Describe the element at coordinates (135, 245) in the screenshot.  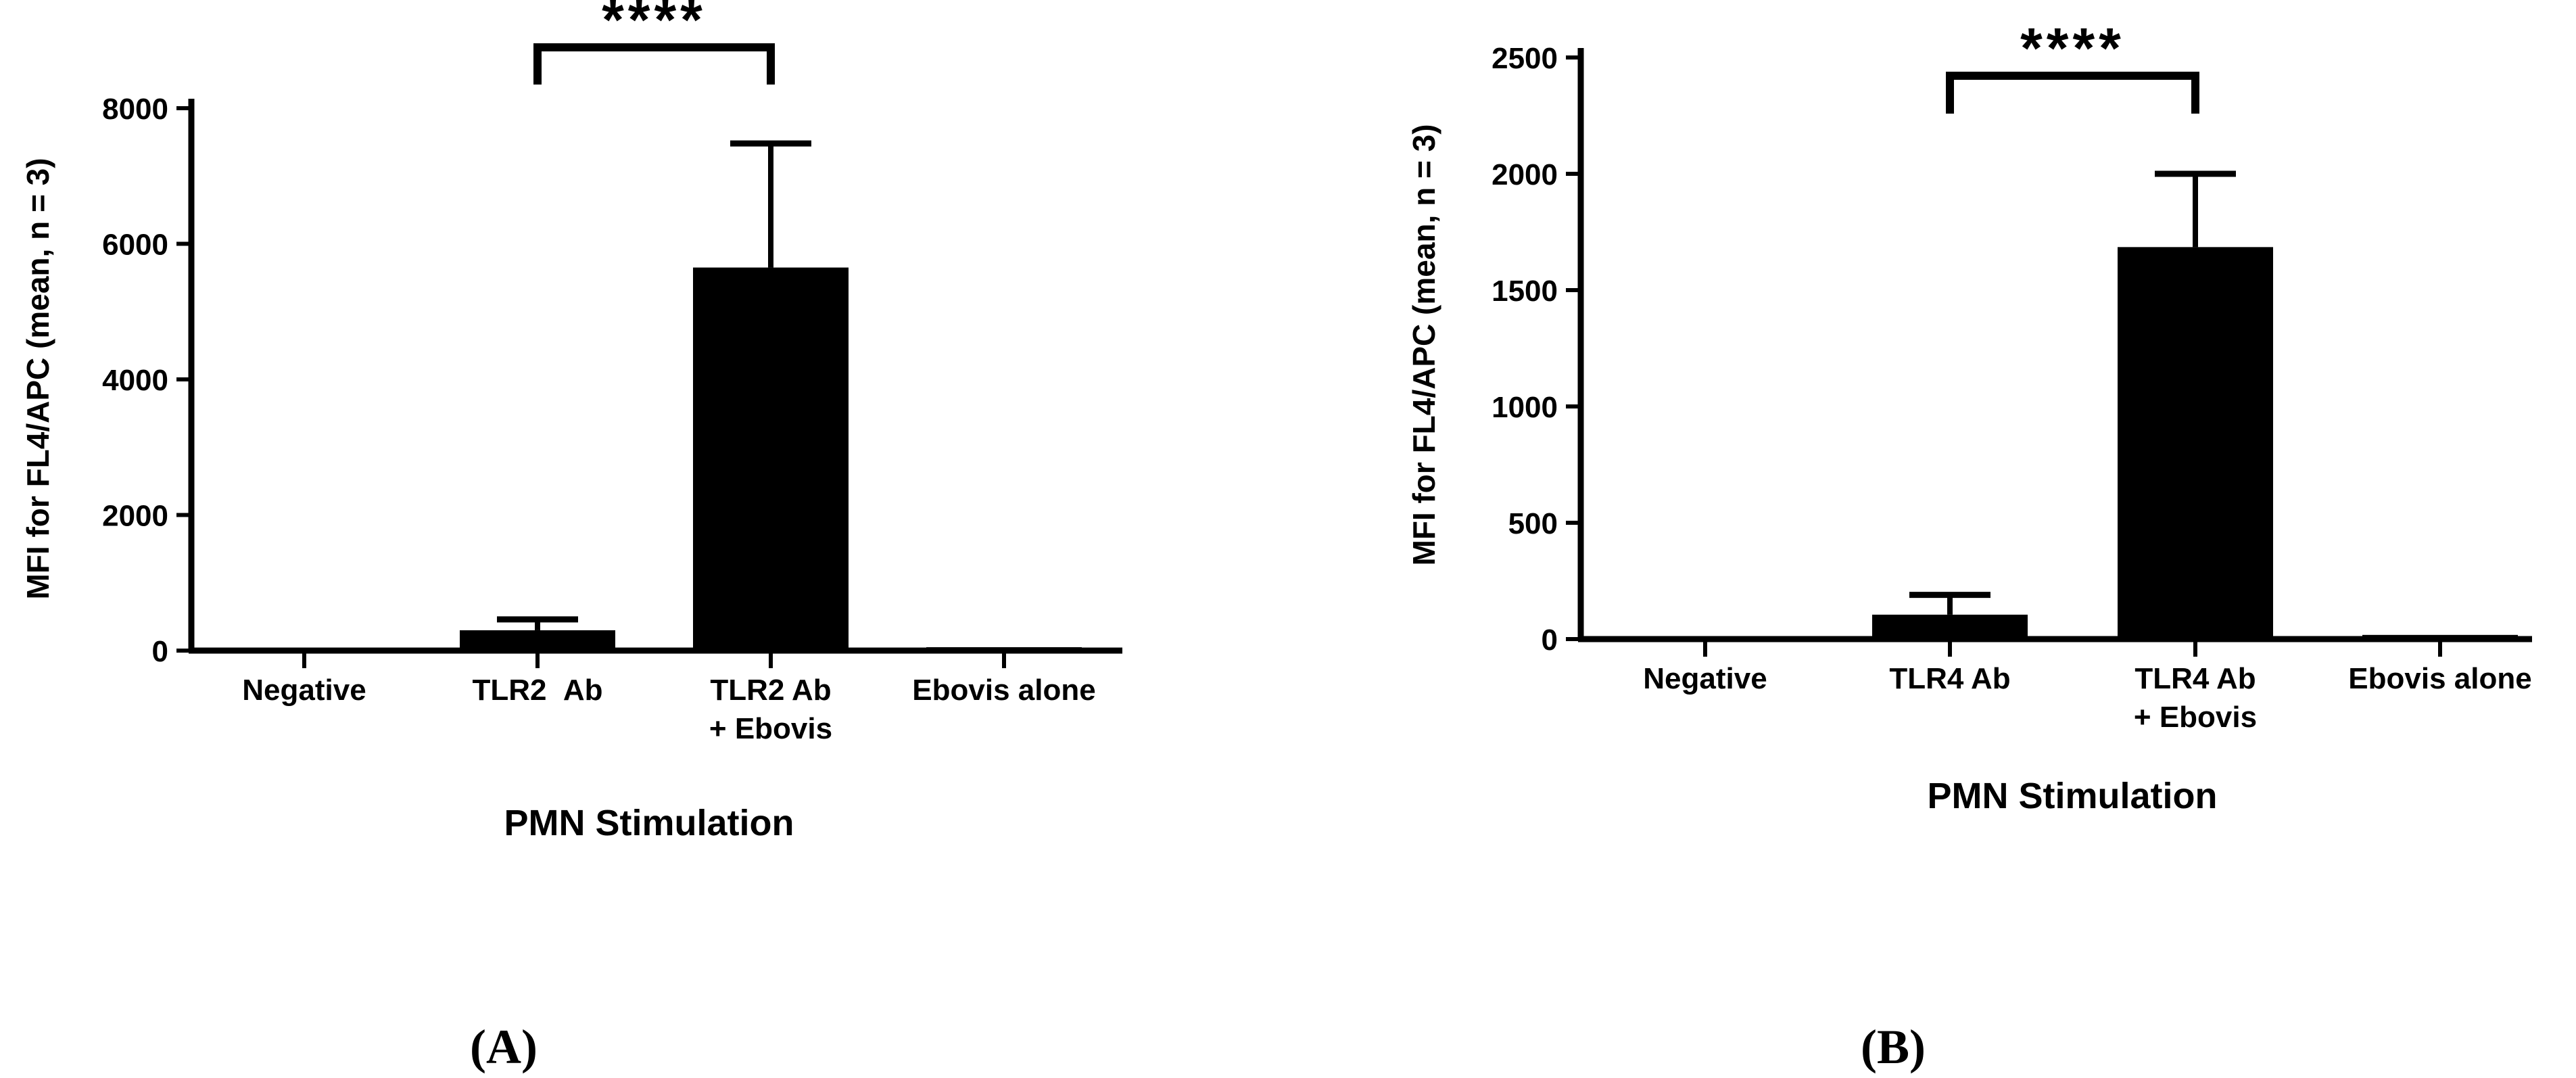
I see `y-tick-label: 6000` at that location.